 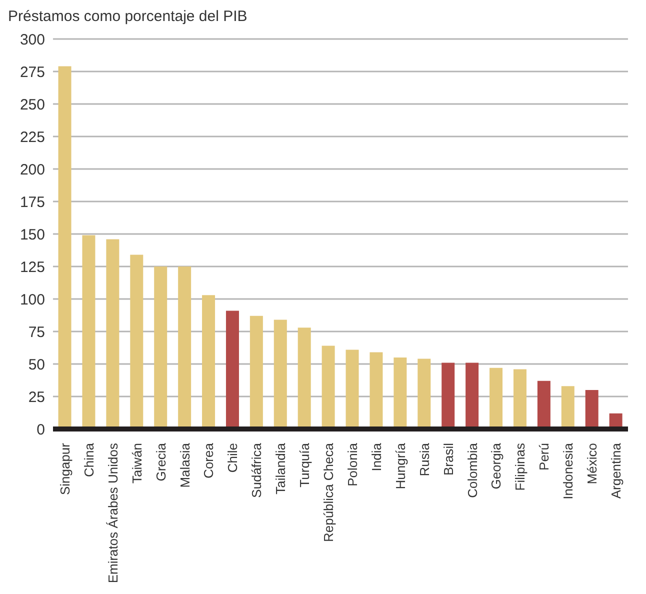 I want to click on x-tick-label: Hungría, so click(x=400, y=466).